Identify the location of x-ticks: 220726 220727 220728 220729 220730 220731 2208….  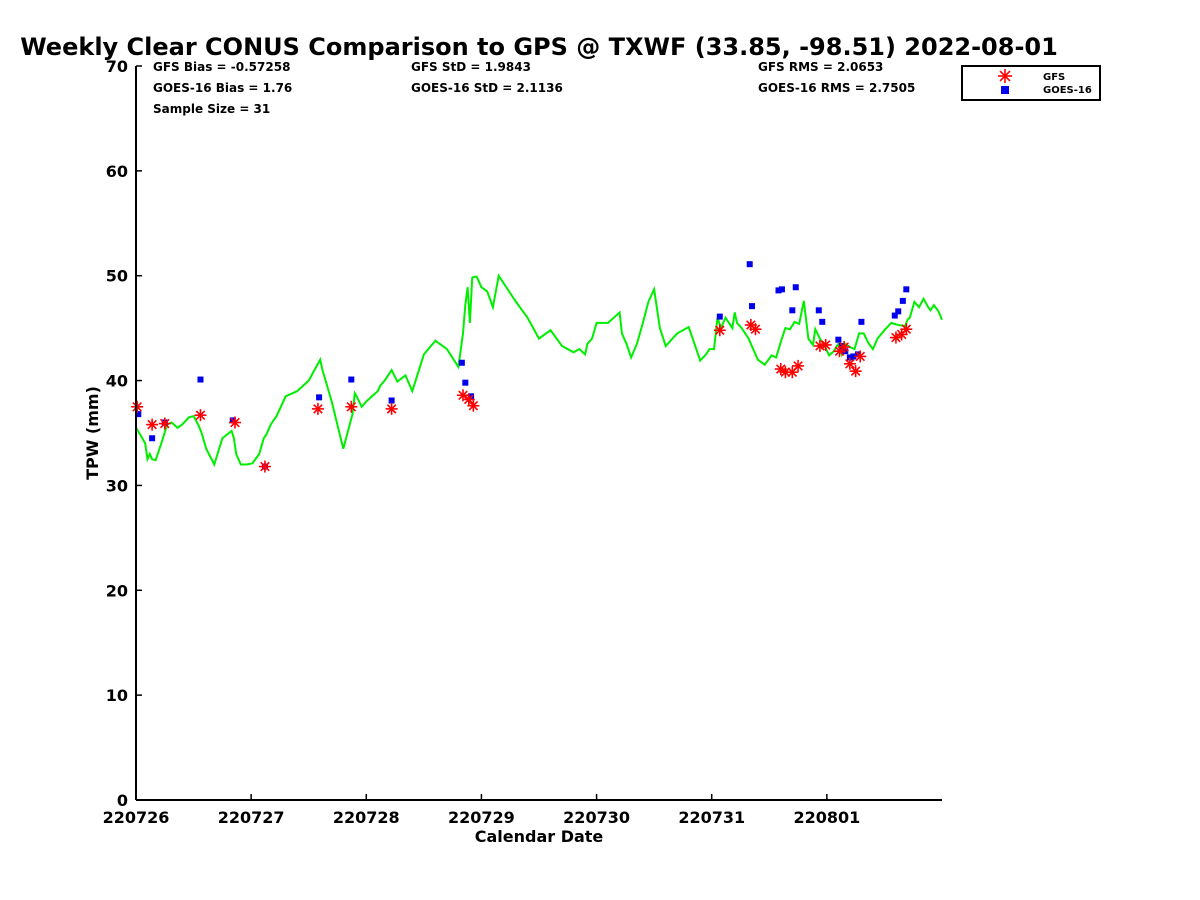
(481, 810).